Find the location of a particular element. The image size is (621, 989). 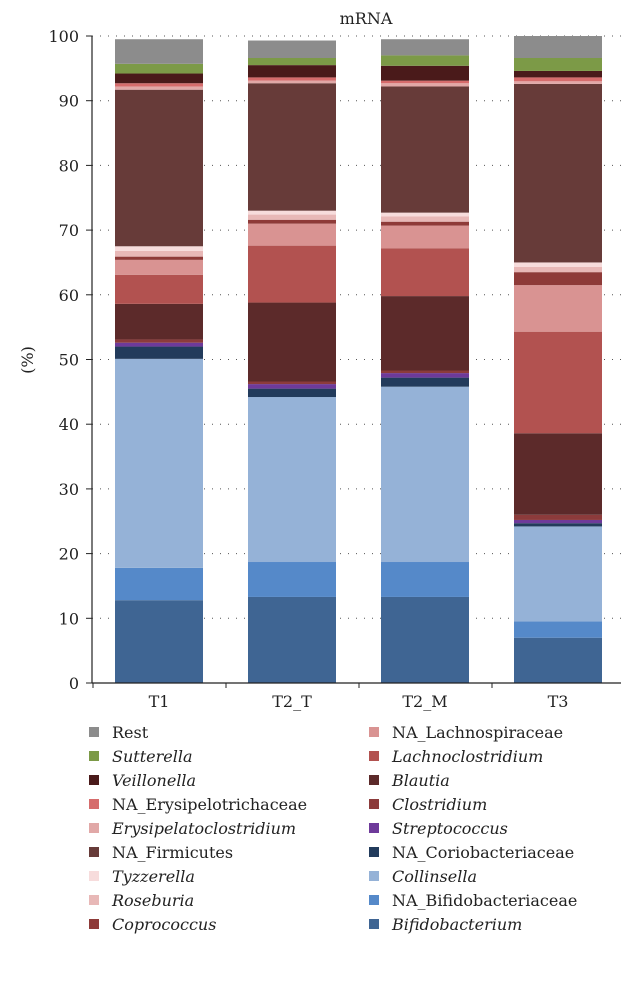

y-tick-label: 80 is located at coordinates (69, 165).